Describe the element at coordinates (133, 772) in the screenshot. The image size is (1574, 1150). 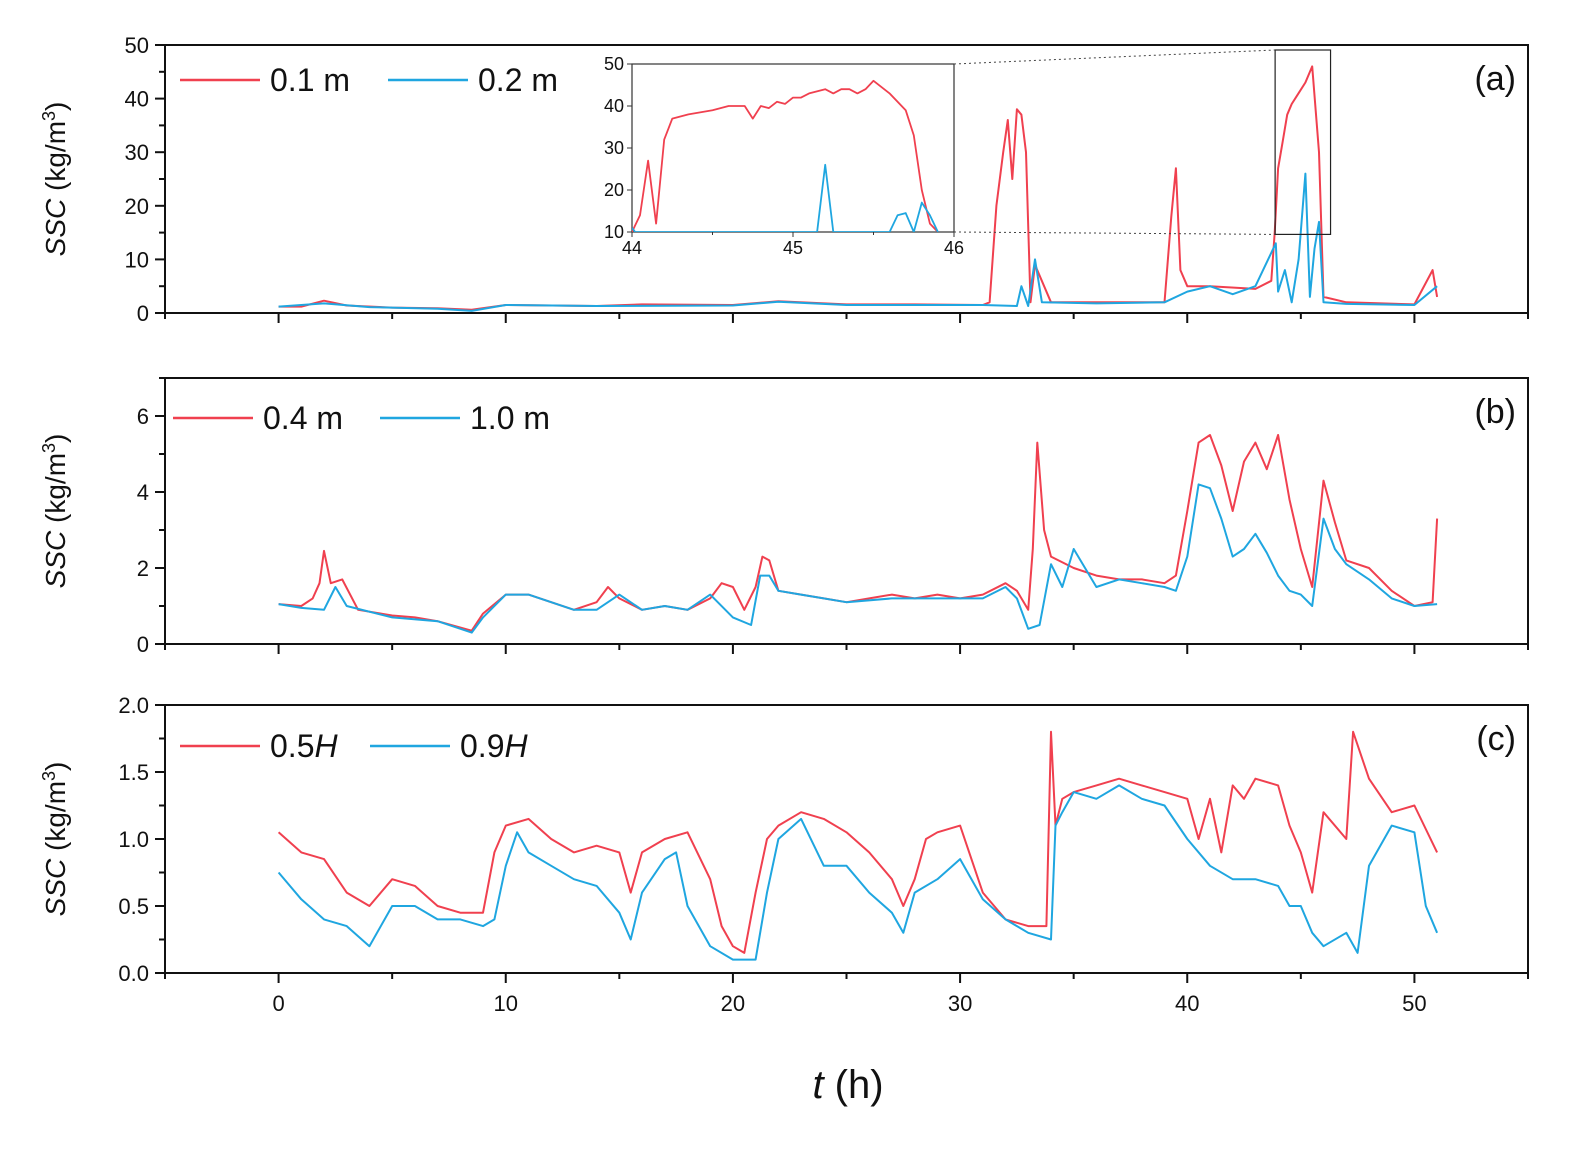
I see `y-tick-label: 1.5` at that location.